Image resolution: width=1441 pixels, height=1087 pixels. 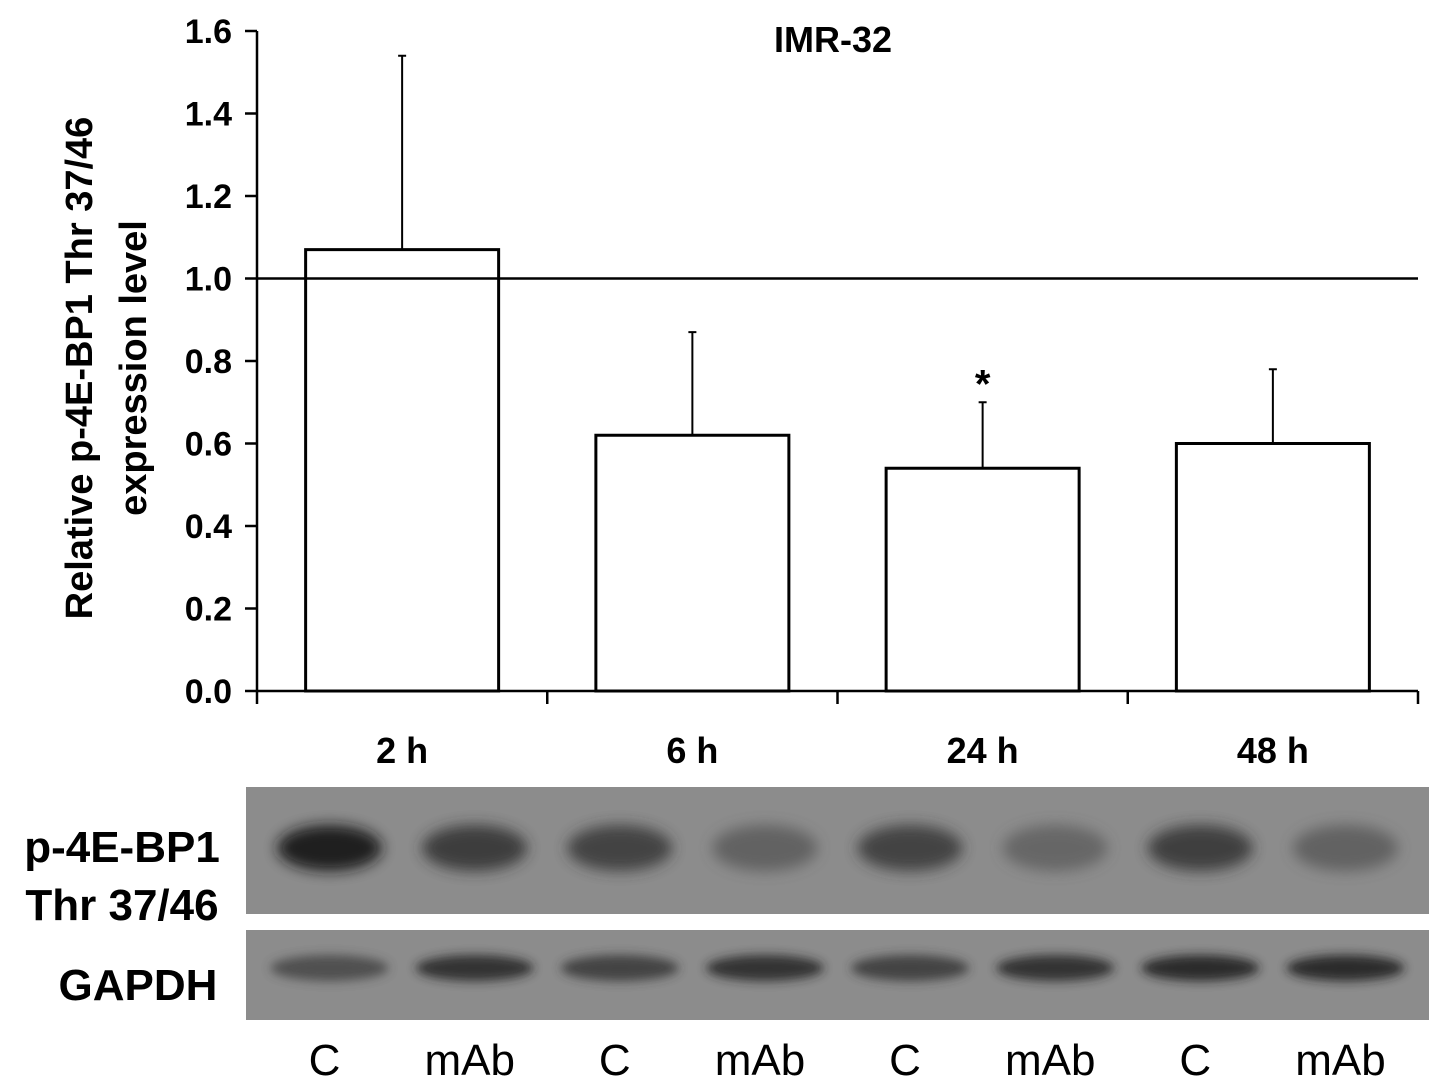 I want to click on y-axis-label-line-1: Relative p-4E-BP1 Thr 37/46, so click(x=80, y=368).